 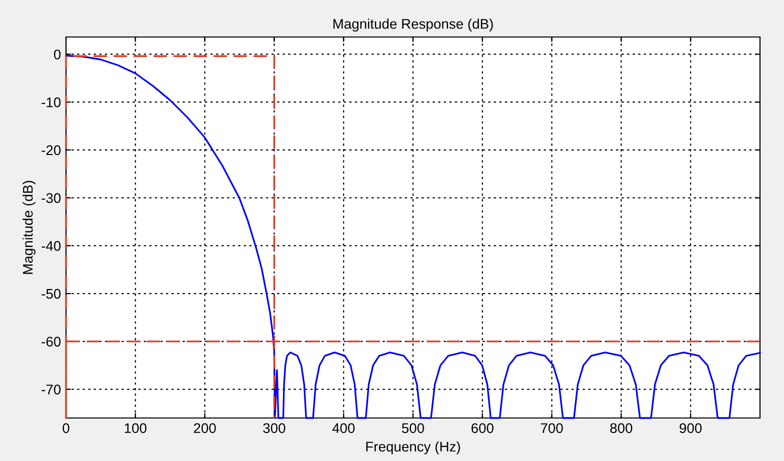 What do you see at coordinates (413, 447) in the screenshot?
I see `x-axis-title: Frequency (Hz)` at bounding box center [413, 447].